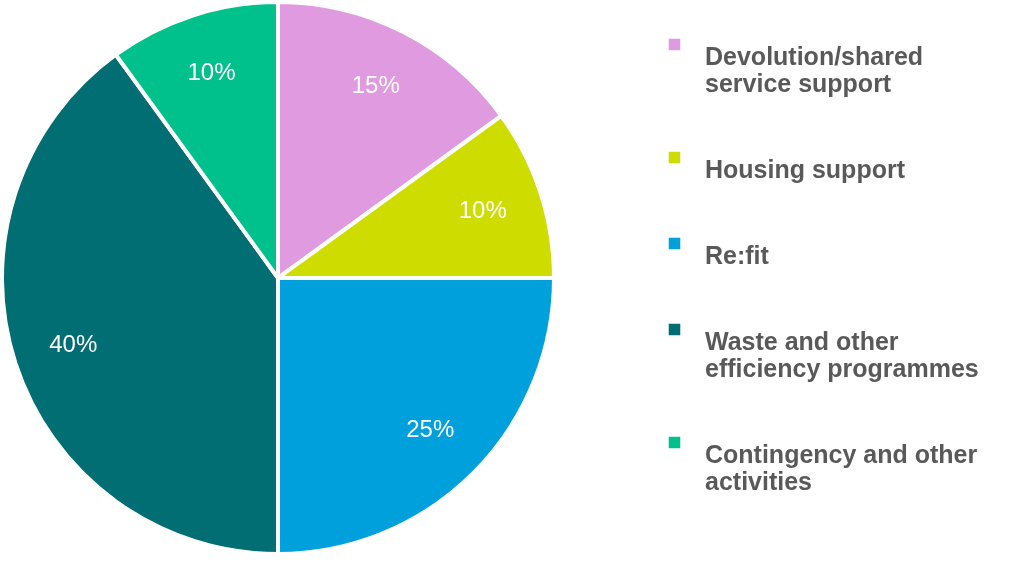  Describe the element at coordinates (430, 429) in the screenshot. I see `data-label: 25%` at that location.